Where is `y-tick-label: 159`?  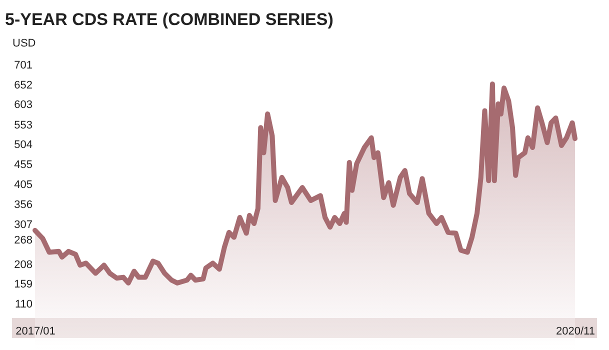 y-tick-label: 159 is located at coordinates (23, 284).